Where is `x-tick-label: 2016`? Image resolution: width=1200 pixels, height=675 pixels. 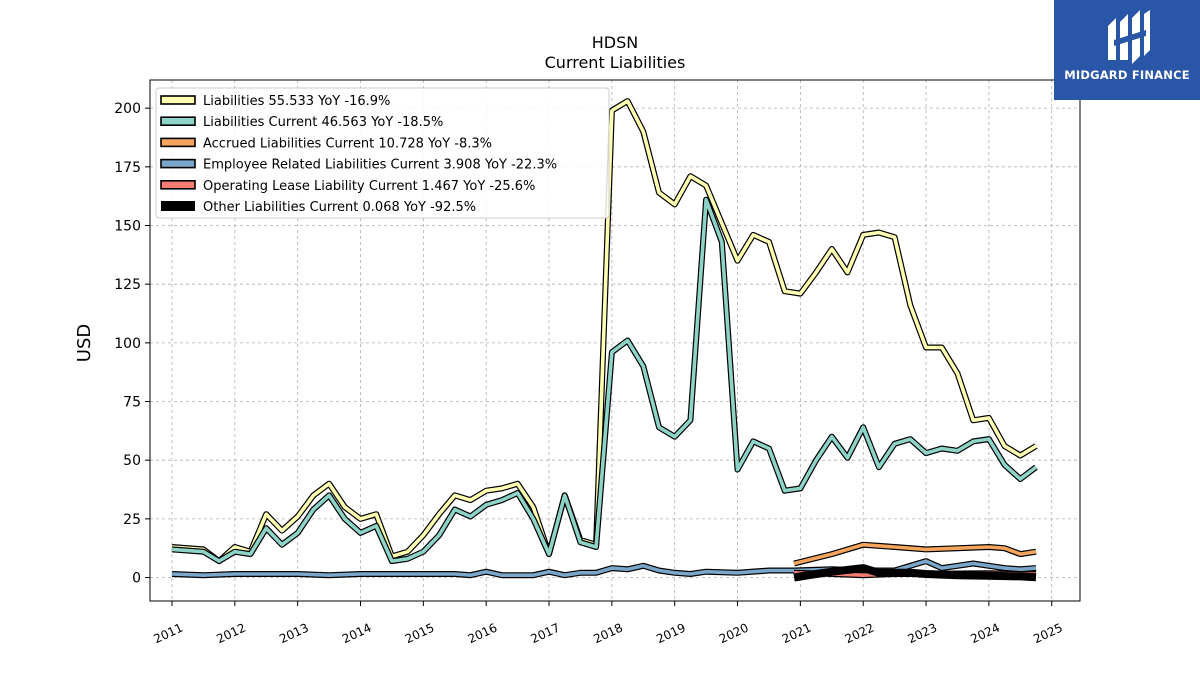
x-tick-label: 2016 is located at coordinates (483, 634).